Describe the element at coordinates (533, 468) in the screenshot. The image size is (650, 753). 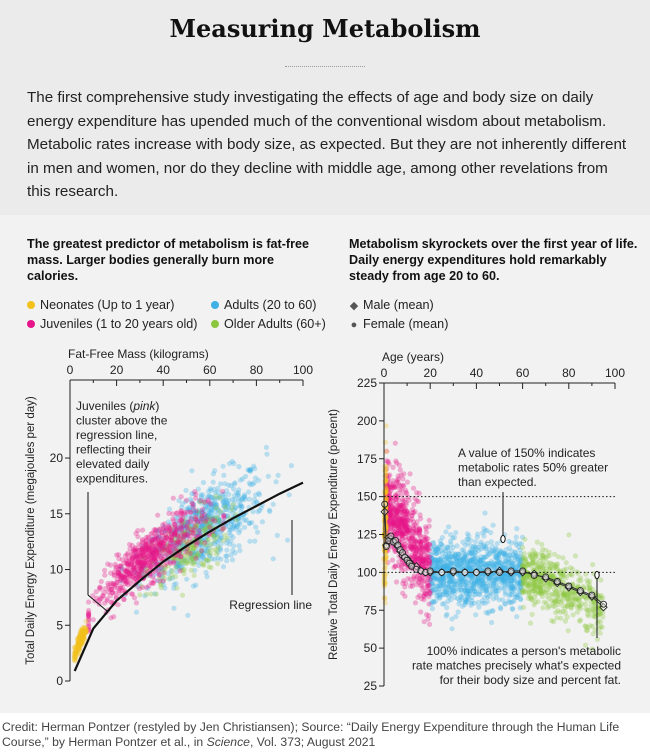
I see `note-150-line: metabolic rates 50% greater` at that location.